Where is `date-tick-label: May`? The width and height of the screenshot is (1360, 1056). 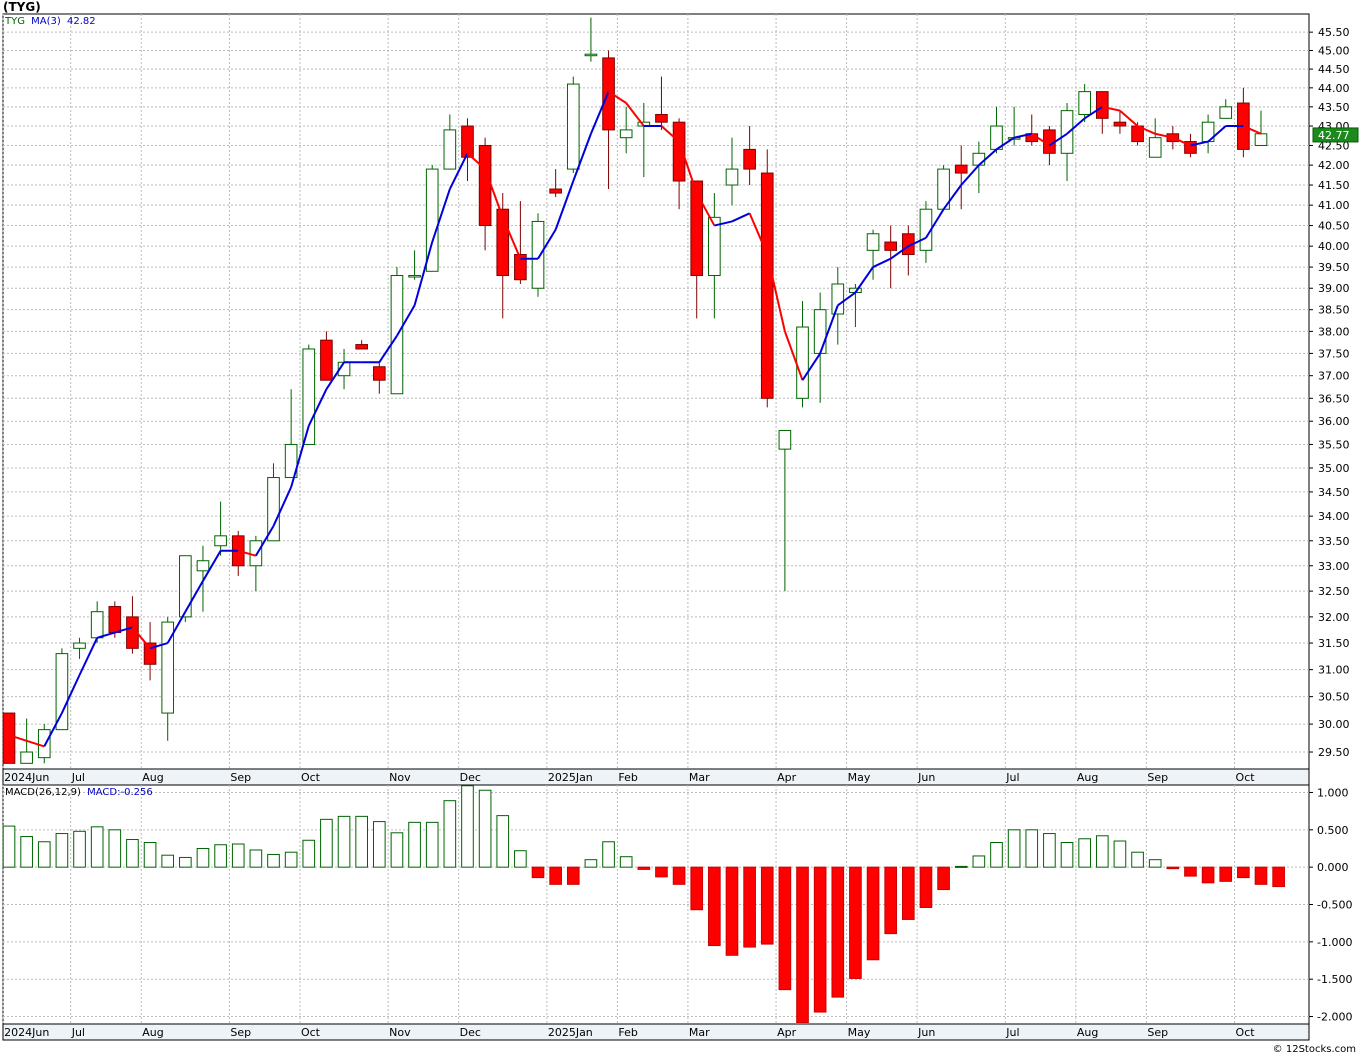 date-tick-label: May is located at coordinates (859, 1032).